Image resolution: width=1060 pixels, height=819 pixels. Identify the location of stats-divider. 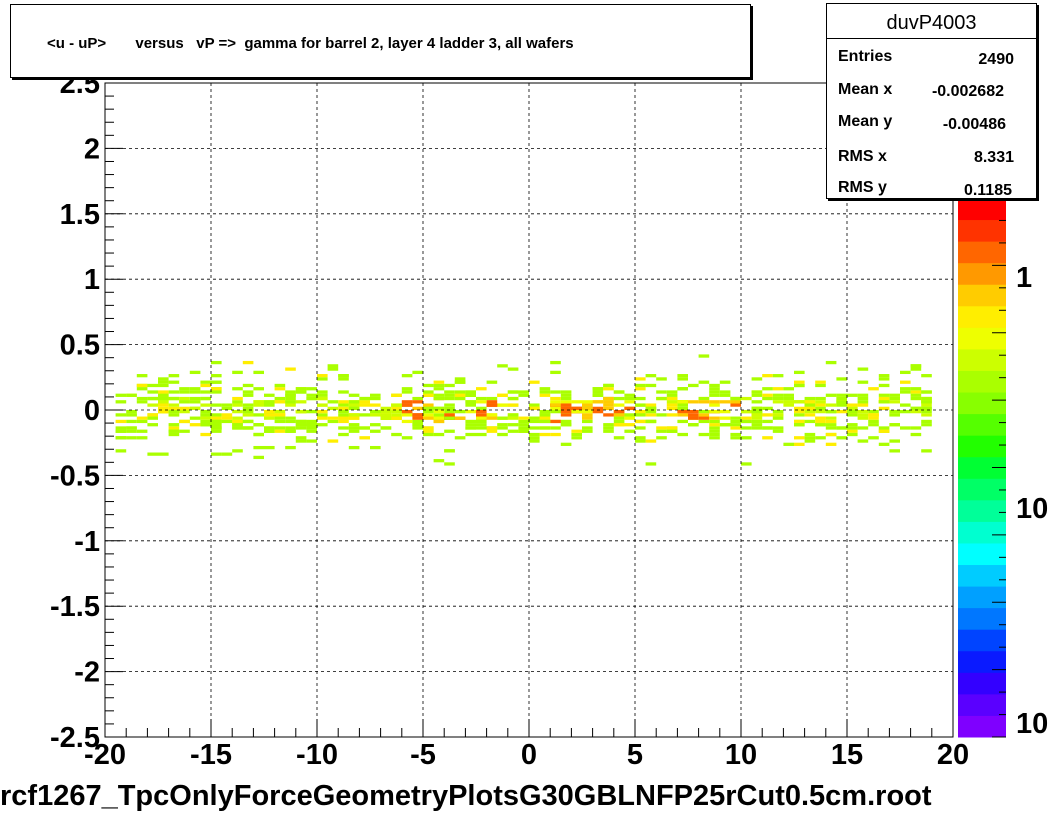
(931, 38).